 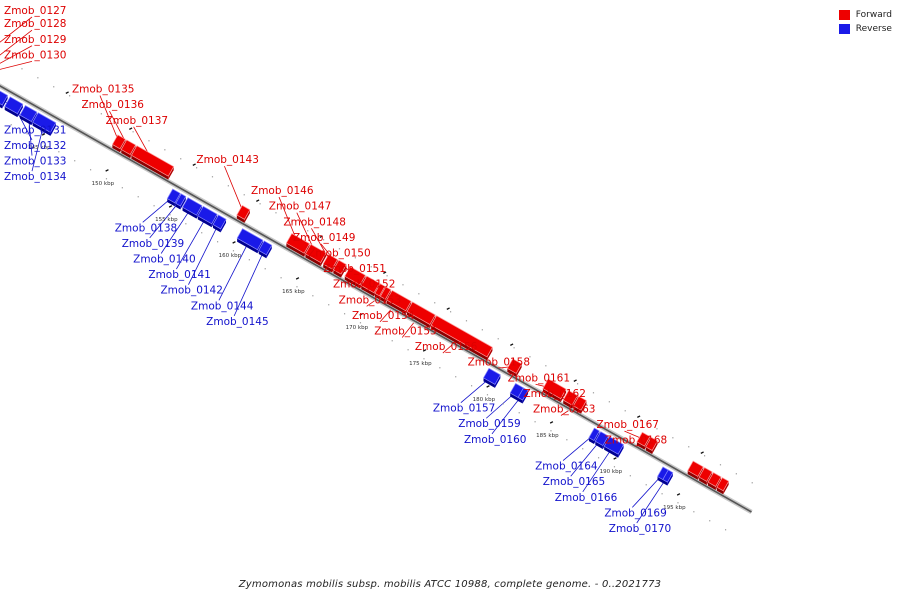 I want to click on gene-label: Zmob_0157, so click(x=464, y=409).